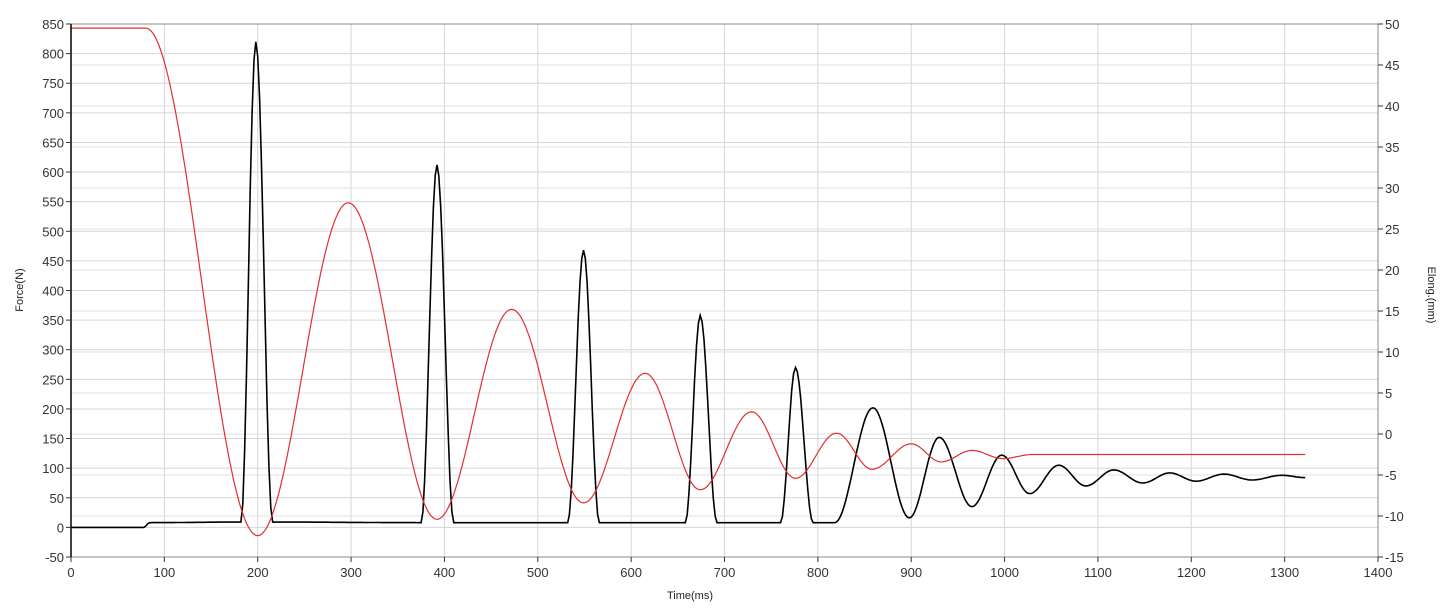 This screenshot has width=1445, height=608. I want to click on y-tick-label: 750, so click(53, 83).